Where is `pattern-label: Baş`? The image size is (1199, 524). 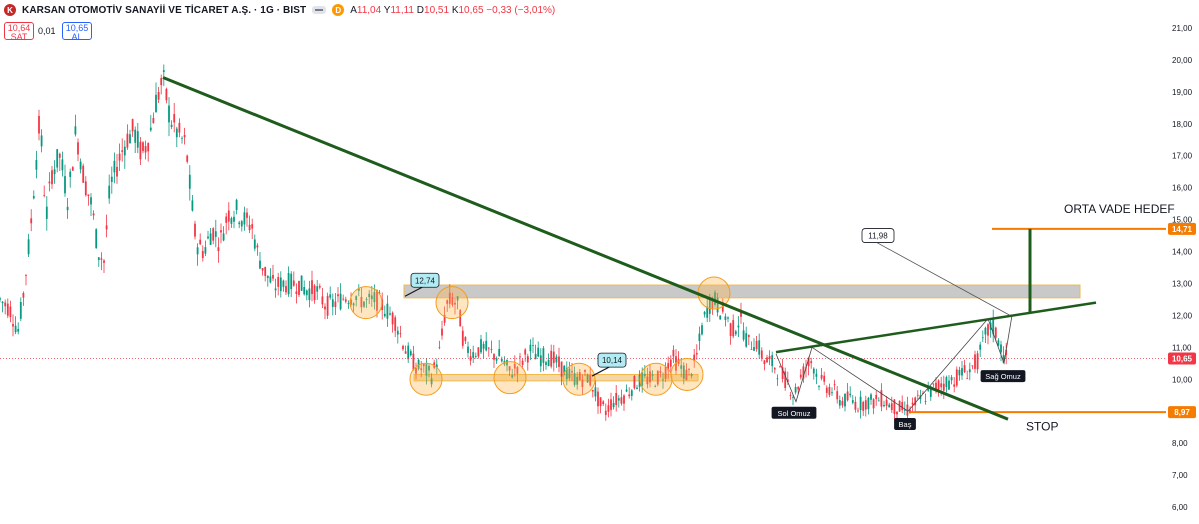
pattern-label: Baş is located at coordinates (905, 423).